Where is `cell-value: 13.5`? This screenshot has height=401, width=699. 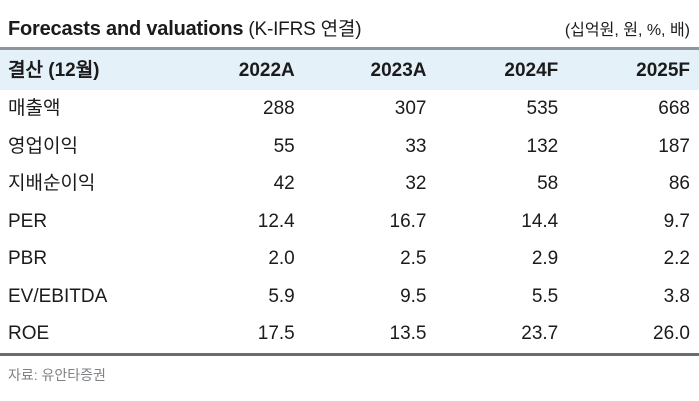 cell-value: 13.5 is located at coordinates (408, 334).